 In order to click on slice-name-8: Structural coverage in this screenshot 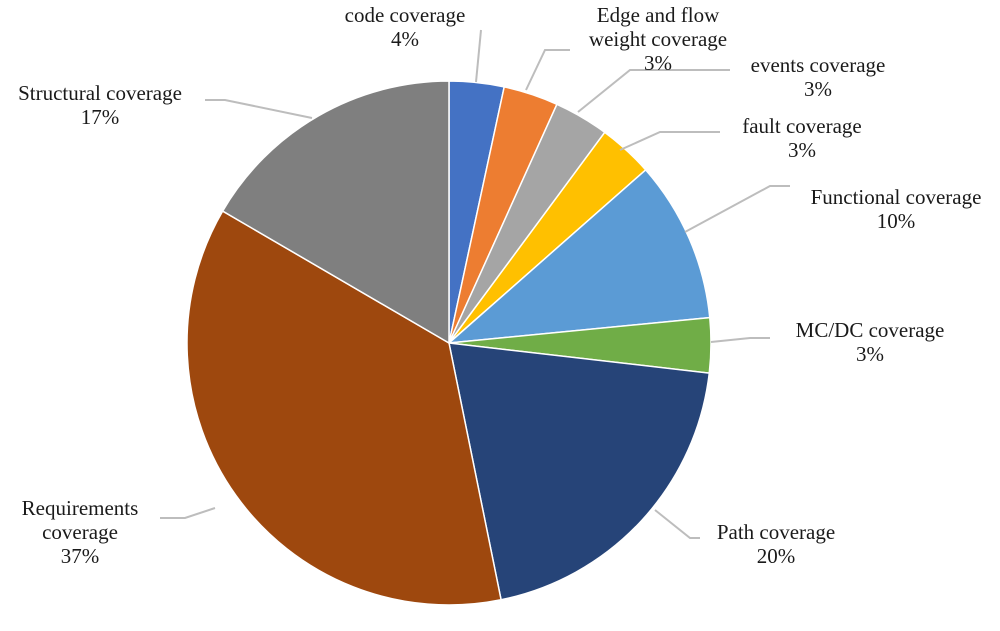, I will do `click(100, 93)`.